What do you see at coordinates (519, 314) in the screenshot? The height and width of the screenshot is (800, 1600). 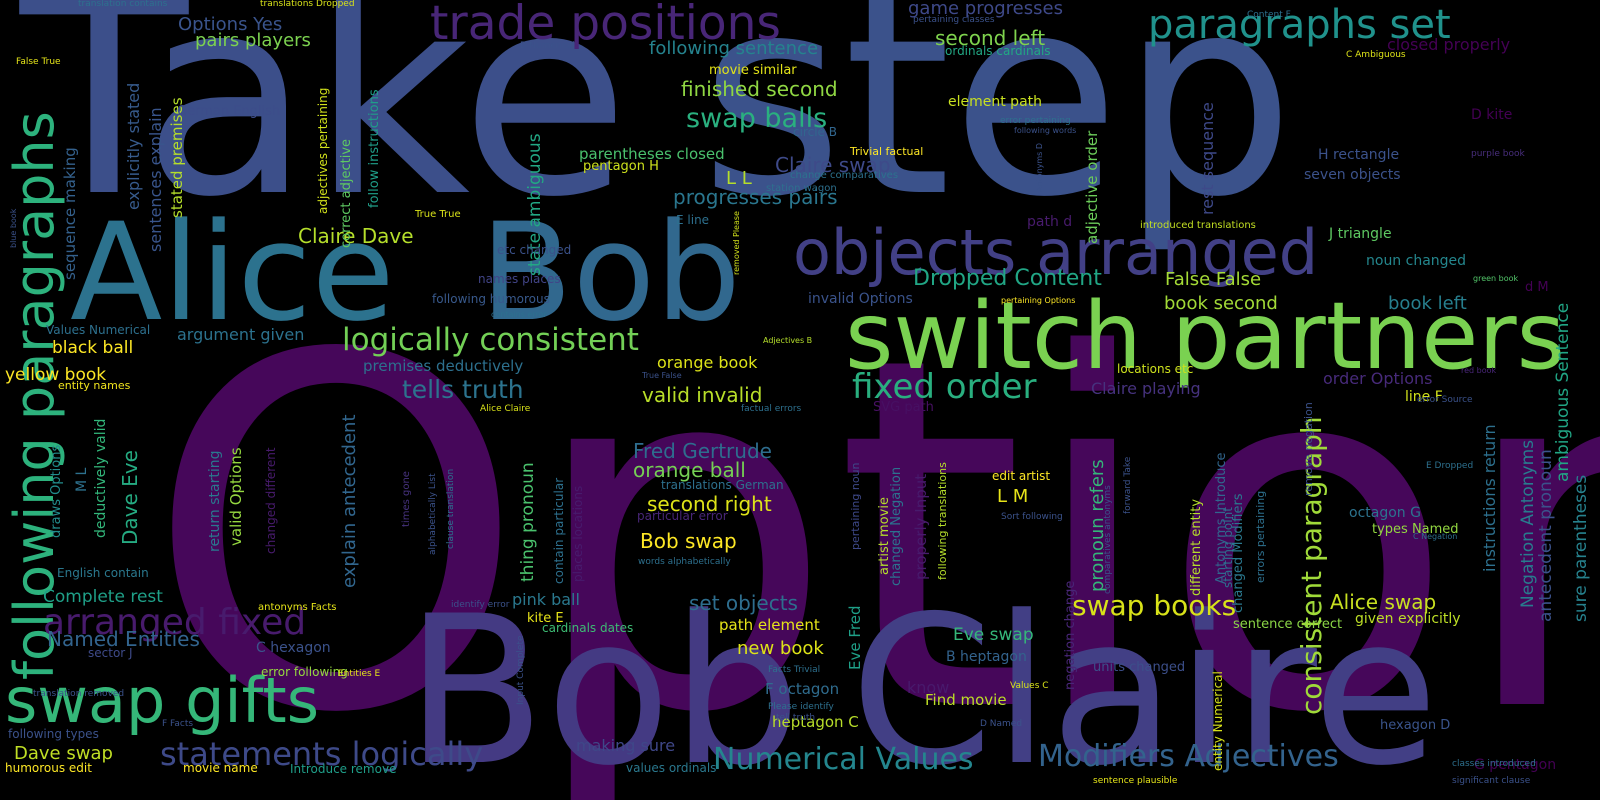 I see `cloud-word: contains error` at bounding box center [519, 314].